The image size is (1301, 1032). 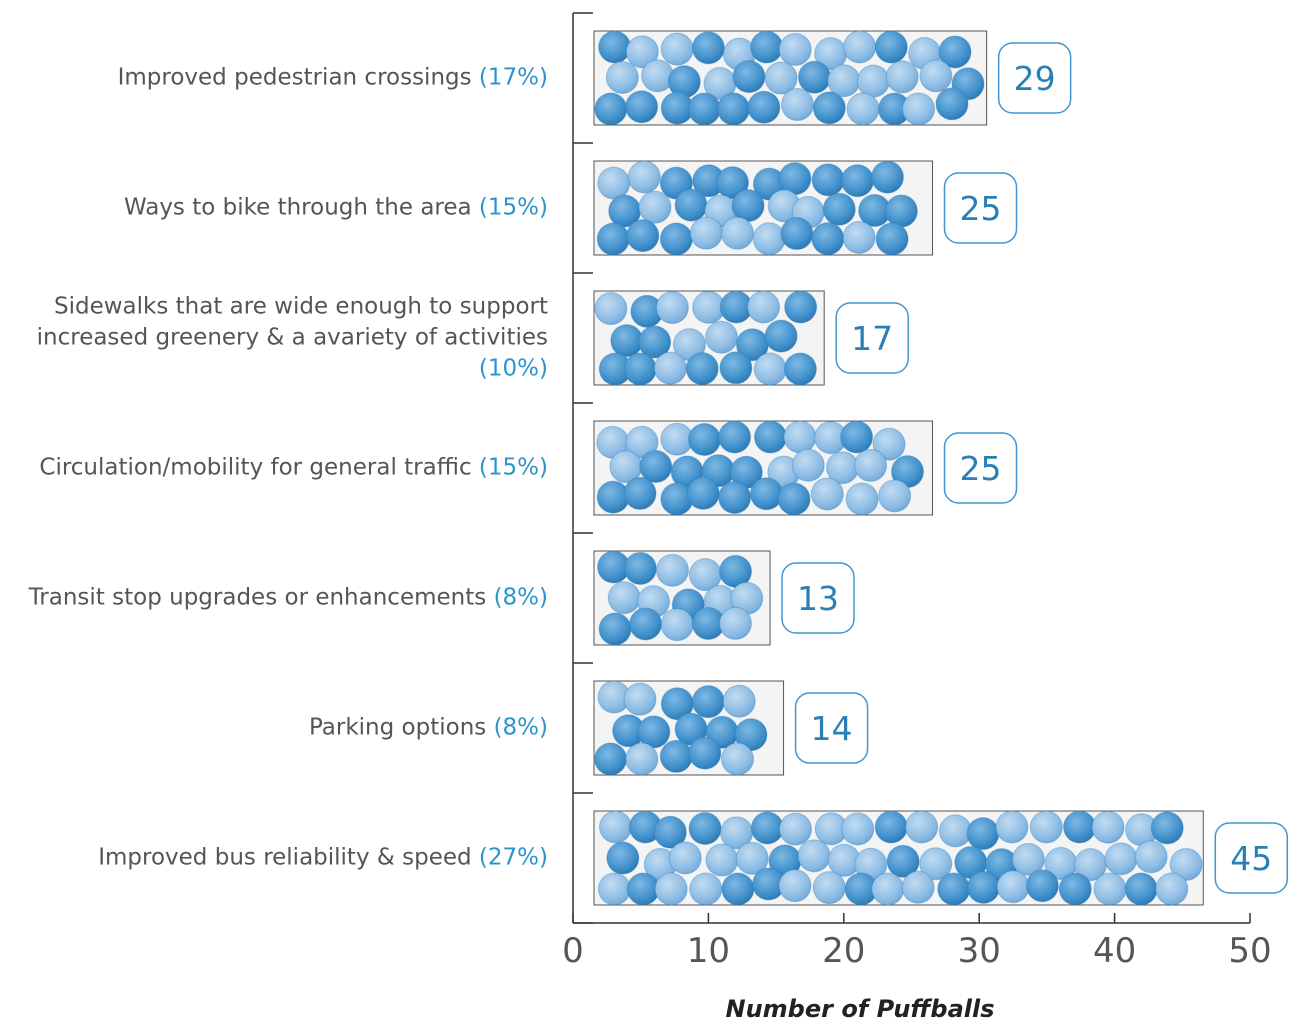 I want to click on category-label: Improved pedestrian crossings (17%), so click(x=274, y=78).